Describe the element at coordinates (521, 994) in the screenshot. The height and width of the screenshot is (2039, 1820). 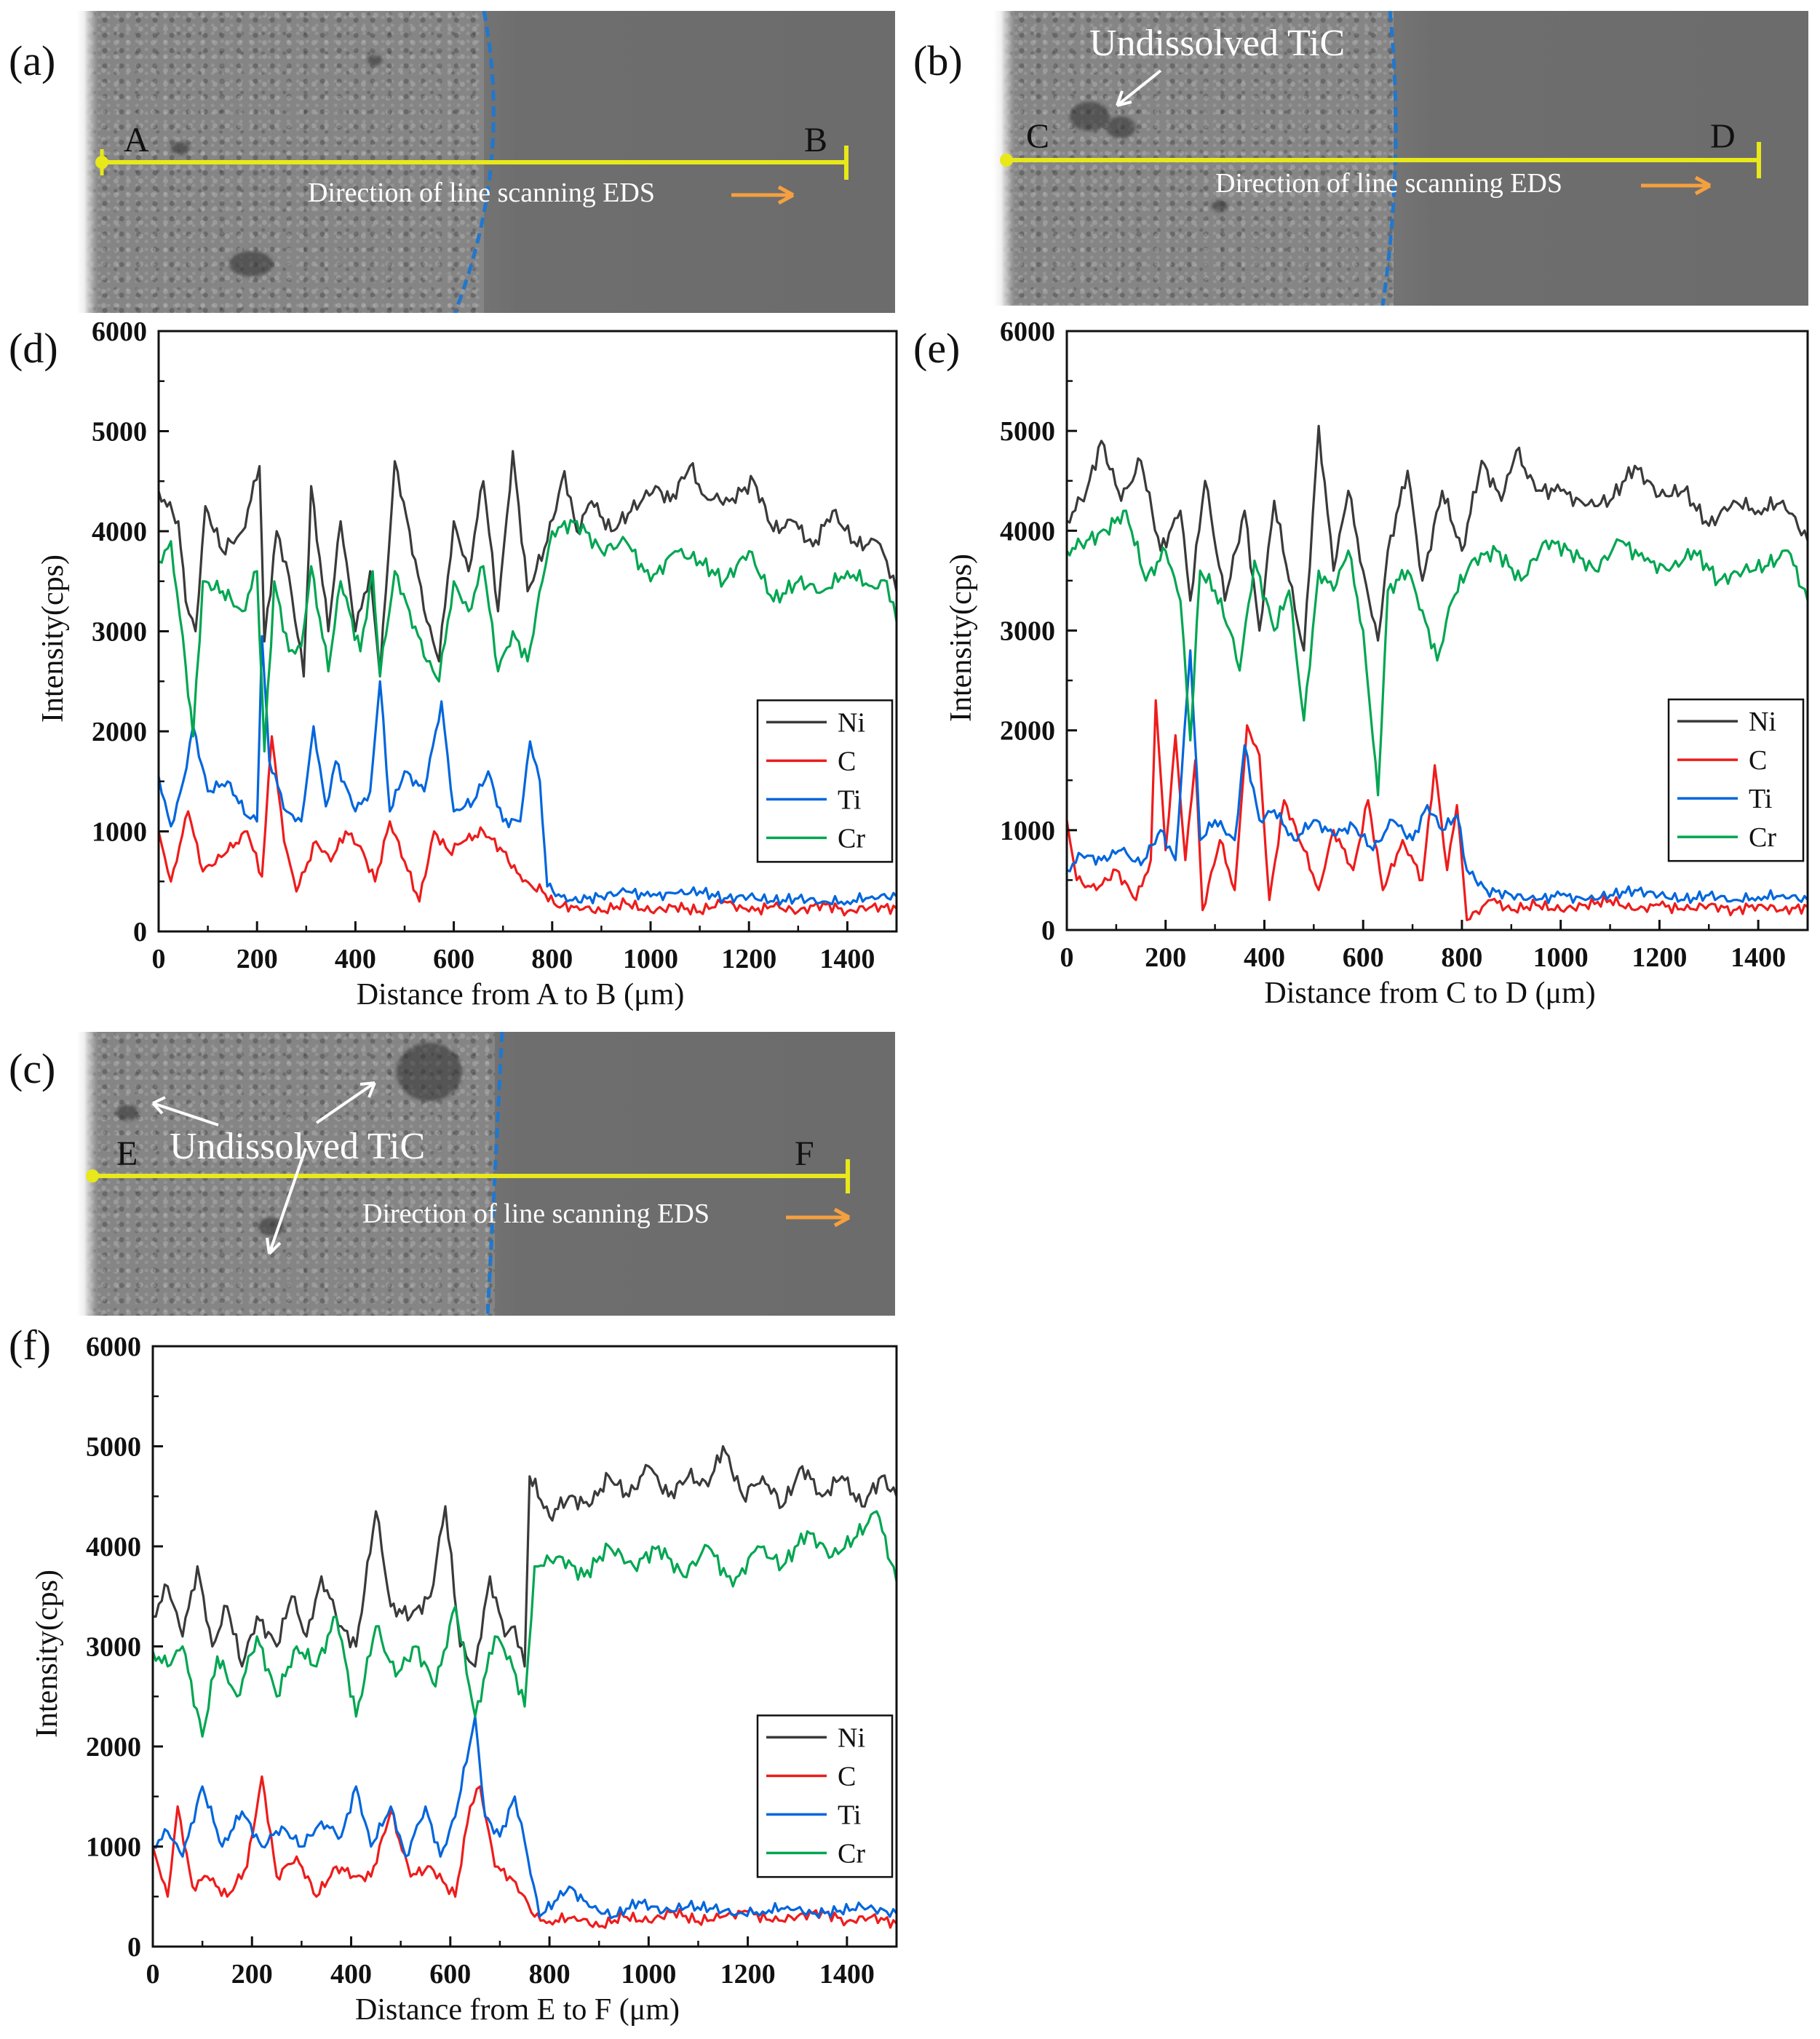
I see `x-axis-label: Distance from A to B (μm)` at that location.